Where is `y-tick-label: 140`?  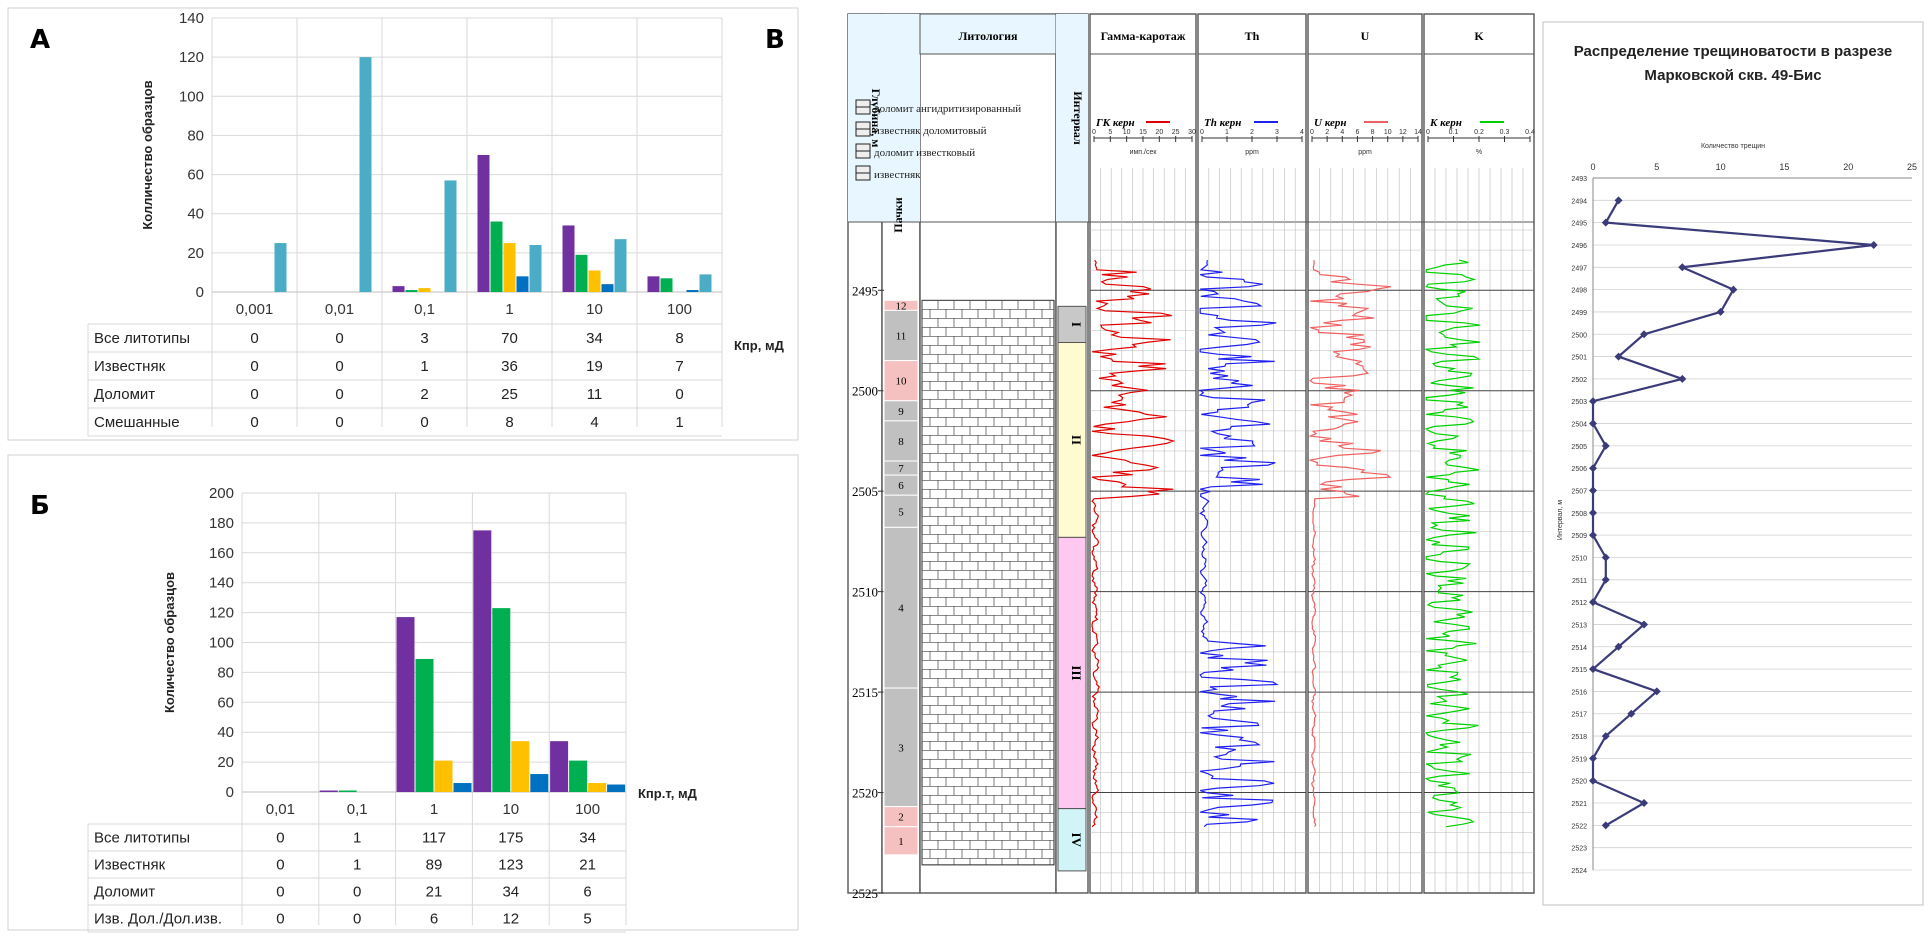 y-tick-label: 140 is located at coordinates (191, 18).